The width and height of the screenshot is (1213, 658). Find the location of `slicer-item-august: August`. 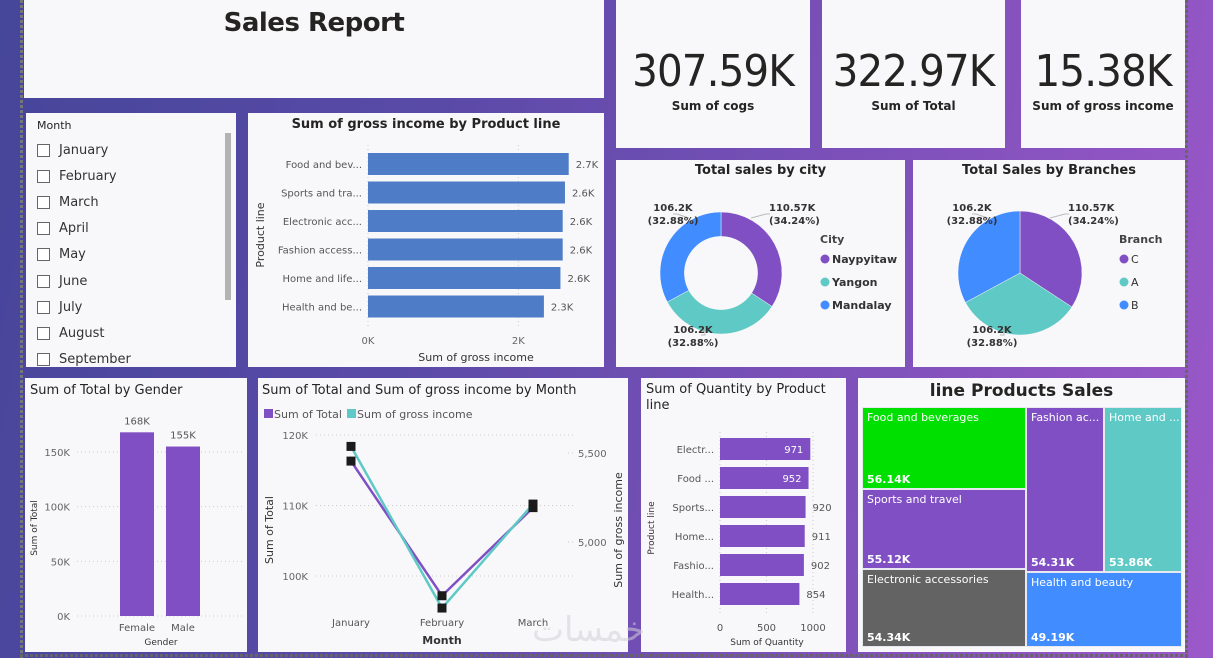

slicer-item-august: August is located at coordinates (84, 333).